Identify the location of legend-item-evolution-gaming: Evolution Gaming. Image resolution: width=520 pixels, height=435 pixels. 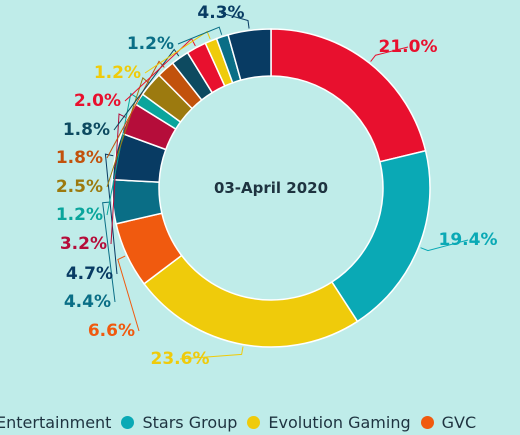
(329, 422).